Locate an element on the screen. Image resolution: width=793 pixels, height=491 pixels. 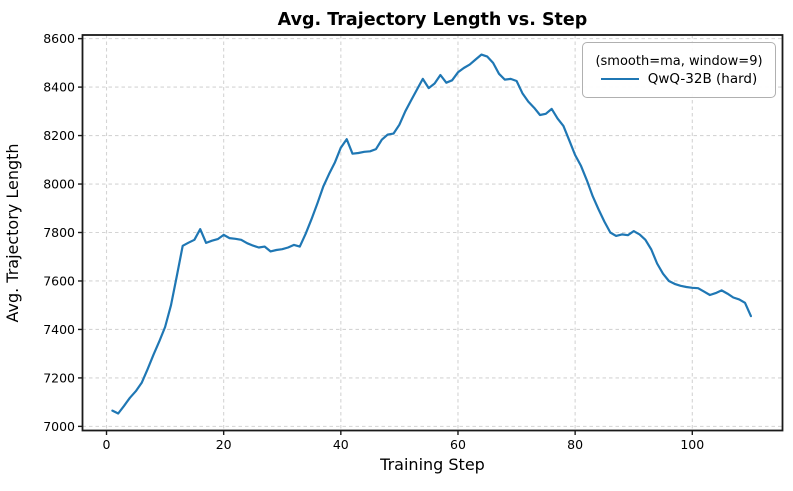
y-tick-label: 8600 is located at coordinates (59, 38).